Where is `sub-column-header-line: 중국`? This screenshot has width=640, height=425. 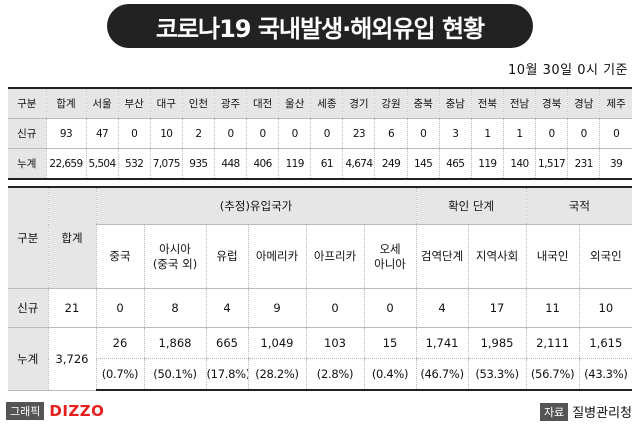 sub-column-header-line: 중국 is located at coordinates (120, 256).